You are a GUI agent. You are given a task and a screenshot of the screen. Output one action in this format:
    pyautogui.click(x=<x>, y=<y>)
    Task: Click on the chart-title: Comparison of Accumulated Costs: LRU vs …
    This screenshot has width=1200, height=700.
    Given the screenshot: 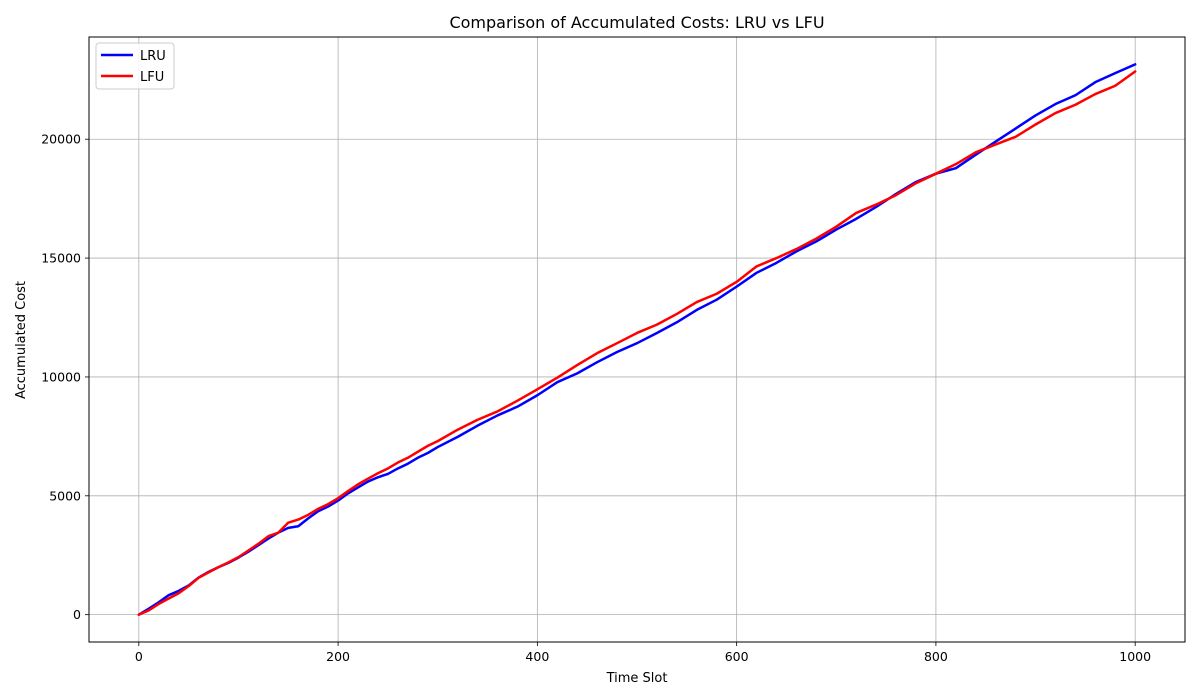 What is the action you would take?
    pyautogui.click(x=636, y=22)
    